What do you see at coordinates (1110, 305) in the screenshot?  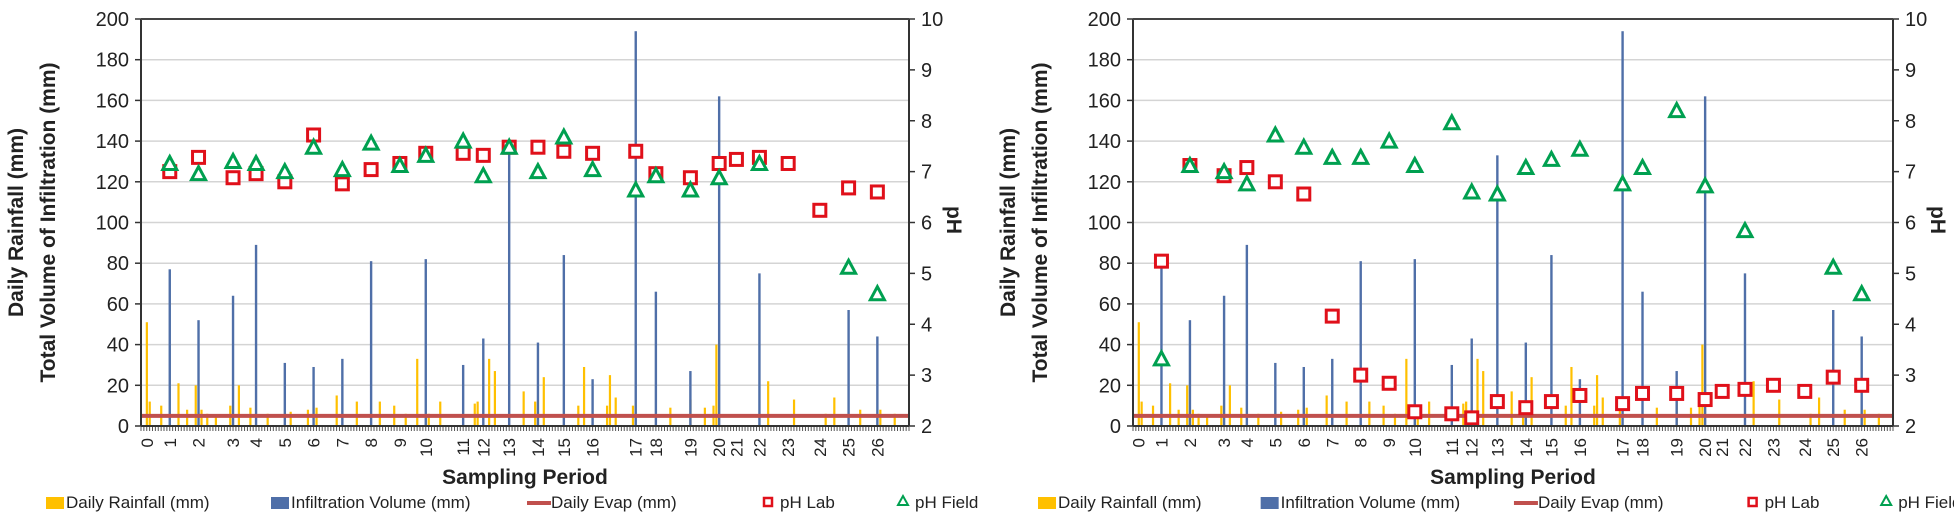 I see `y-left-tick-label: 60` at bounding box center [1110, 305].